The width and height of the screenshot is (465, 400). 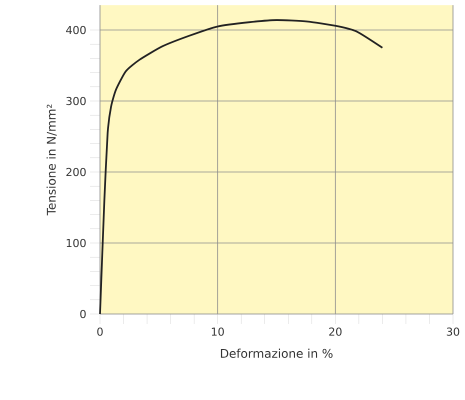 What do you see at coordinates (276, 353) in the screenshot?
I see `x-axis-title: Deformazione in %` at bounding box center [276, 353].